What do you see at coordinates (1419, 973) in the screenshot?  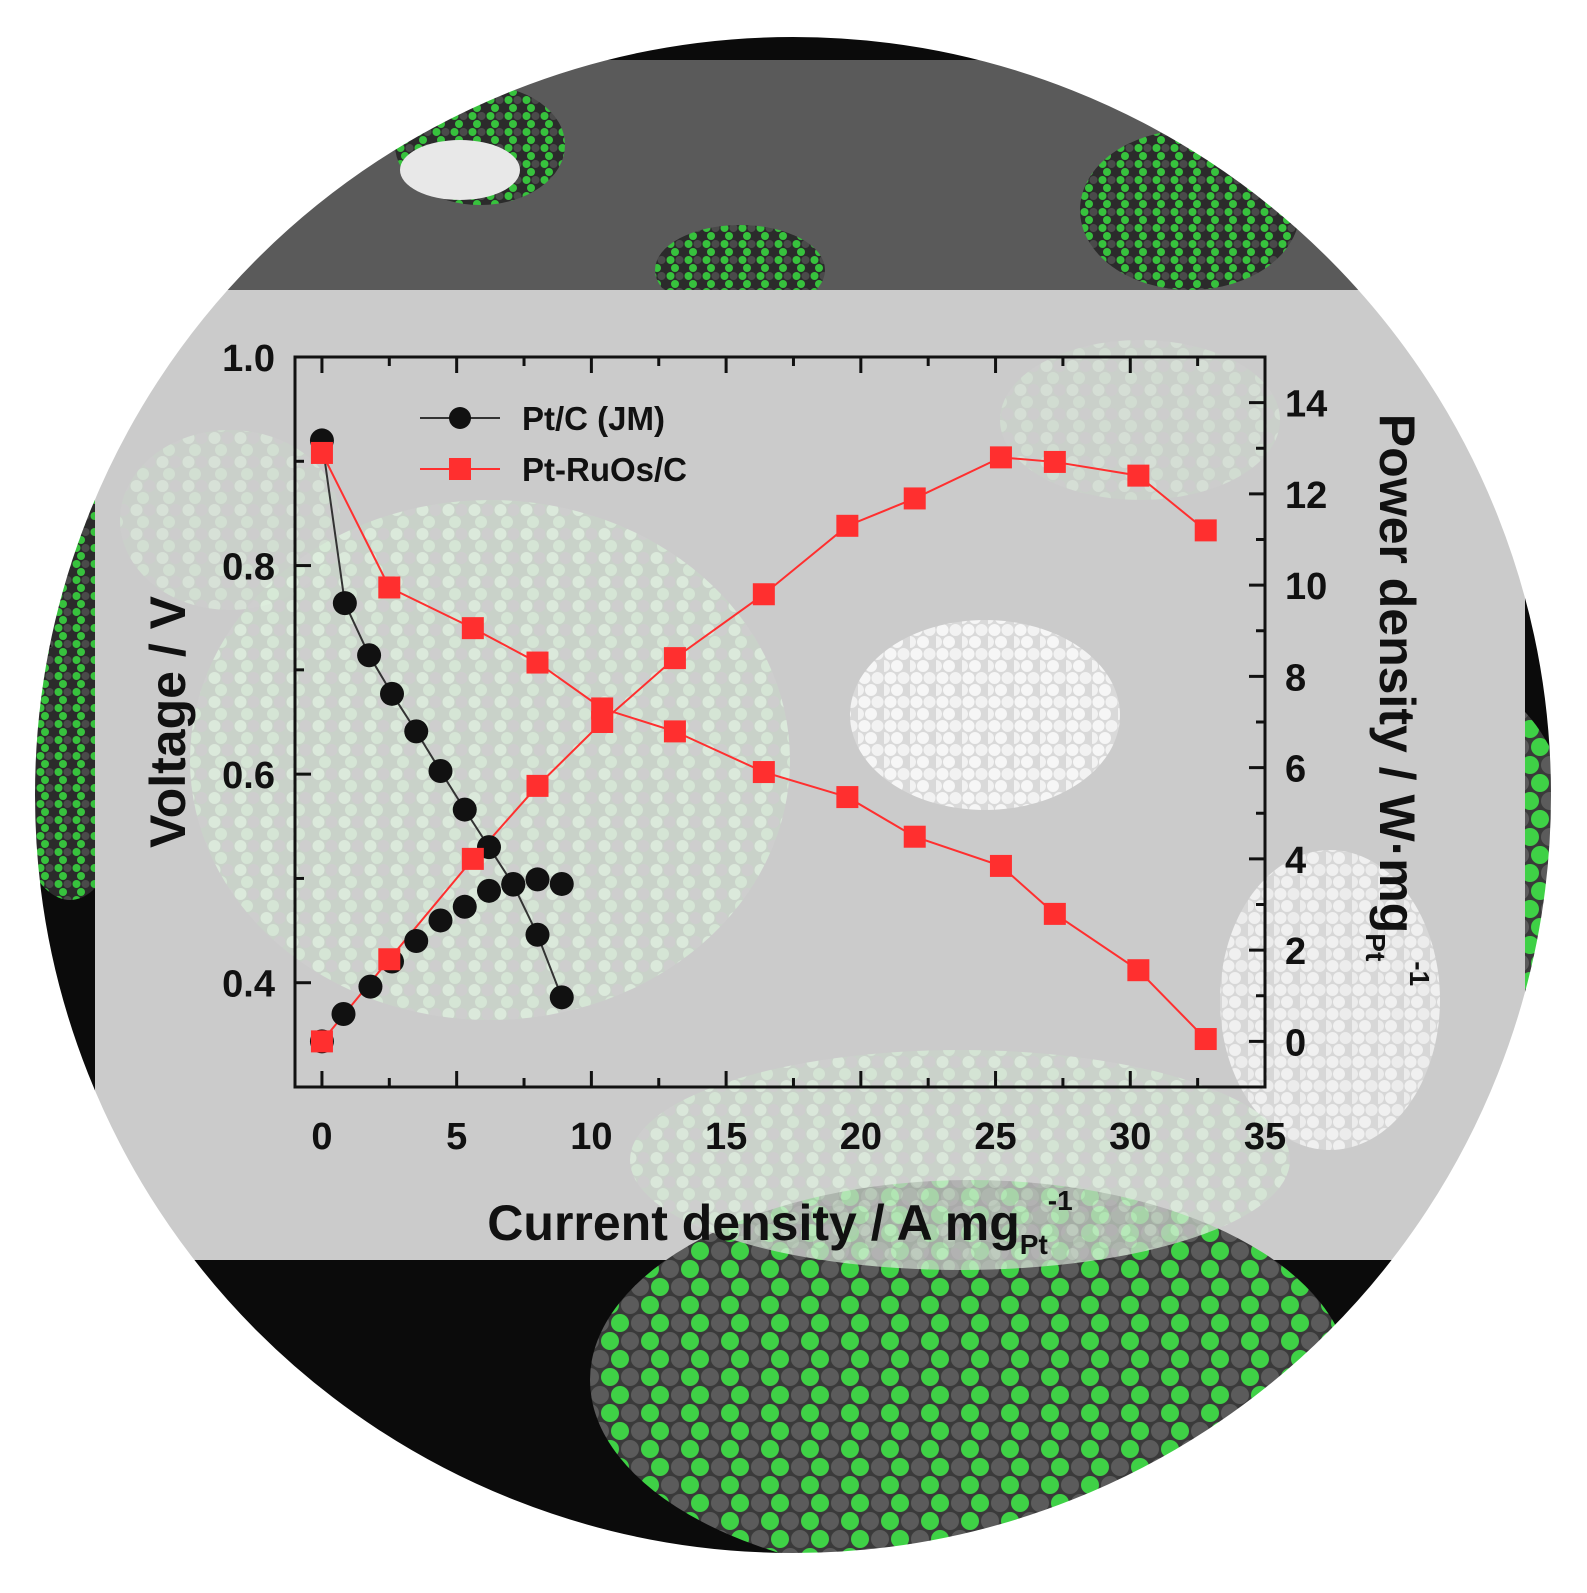 I see `y-axis-right-label-superscript: -1` at bounding box center [1419, 973].